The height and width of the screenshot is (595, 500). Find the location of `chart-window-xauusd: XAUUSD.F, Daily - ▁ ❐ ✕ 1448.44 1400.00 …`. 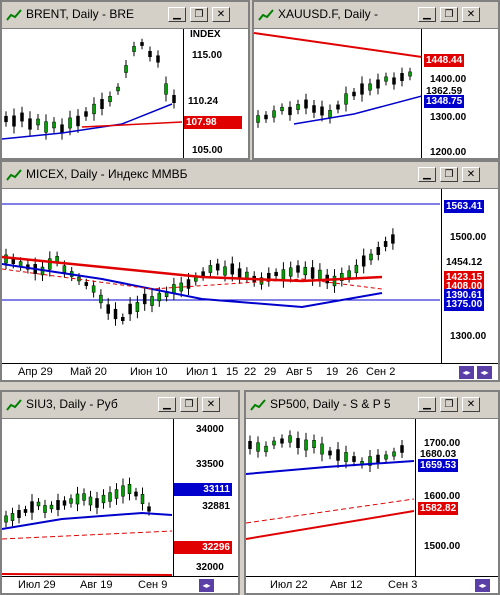

chart-window-xauusd: XAUUSD.F, Daily - ▁ ❐ ✕ 1448.44 1400.00 … is located at coordinates (376, 80).